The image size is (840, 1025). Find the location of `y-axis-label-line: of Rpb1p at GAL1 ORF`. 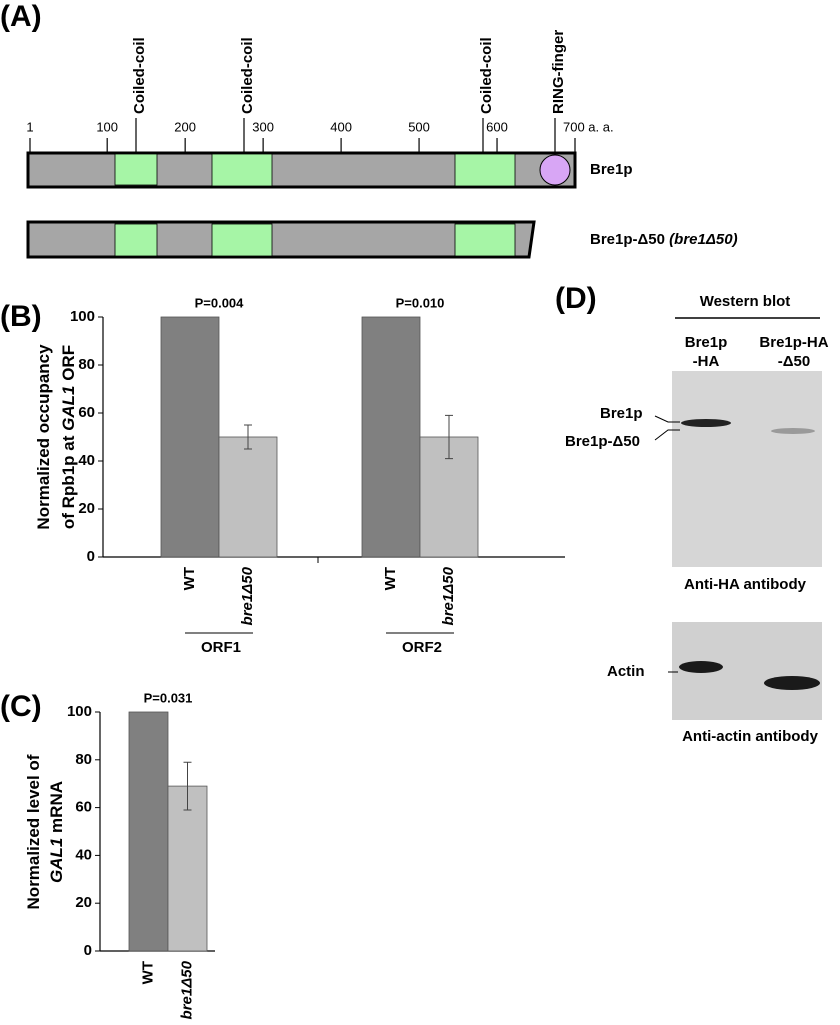

y-axis-label-line: of Rpb1p at GAL1 ORF is located at coordinates (68, 437).